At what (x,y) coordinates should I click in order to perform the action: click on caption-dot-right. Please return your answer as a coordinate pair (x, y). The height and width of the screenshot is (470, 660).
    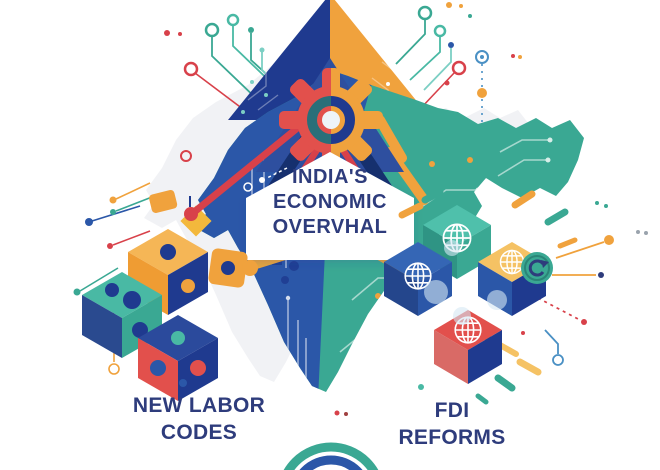
    Looking at the image, I should click on (421, 387).